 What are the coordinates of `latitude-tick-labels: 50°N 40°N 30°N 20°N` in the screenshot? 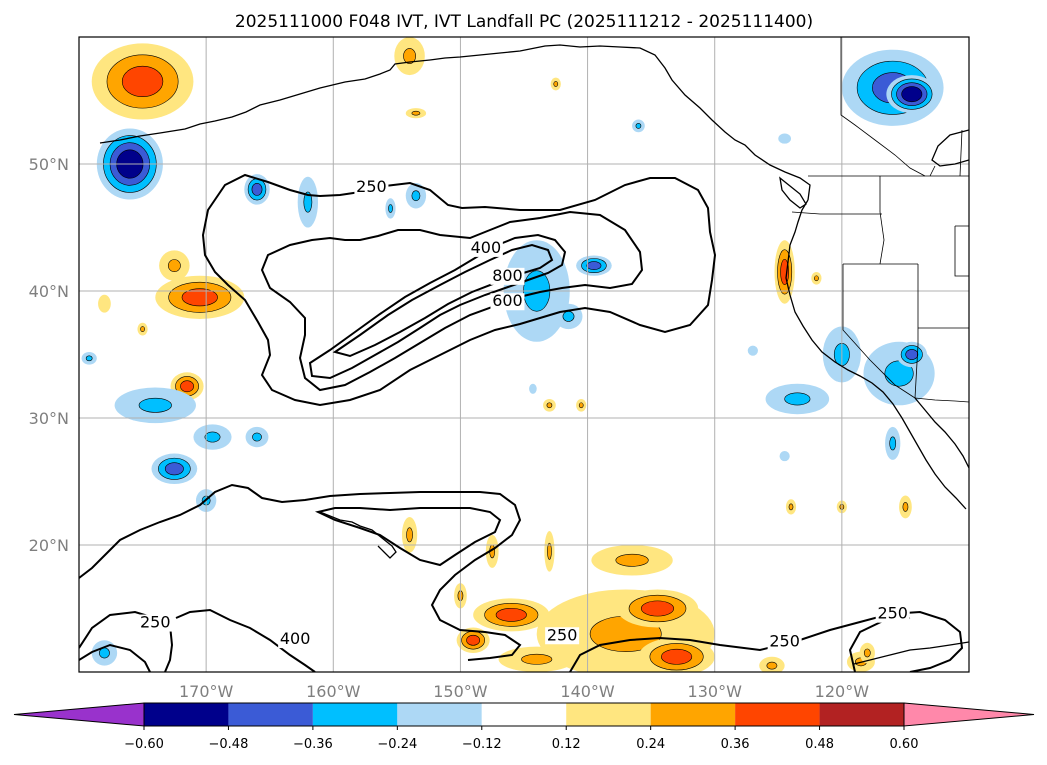 It's located at (49, 355).